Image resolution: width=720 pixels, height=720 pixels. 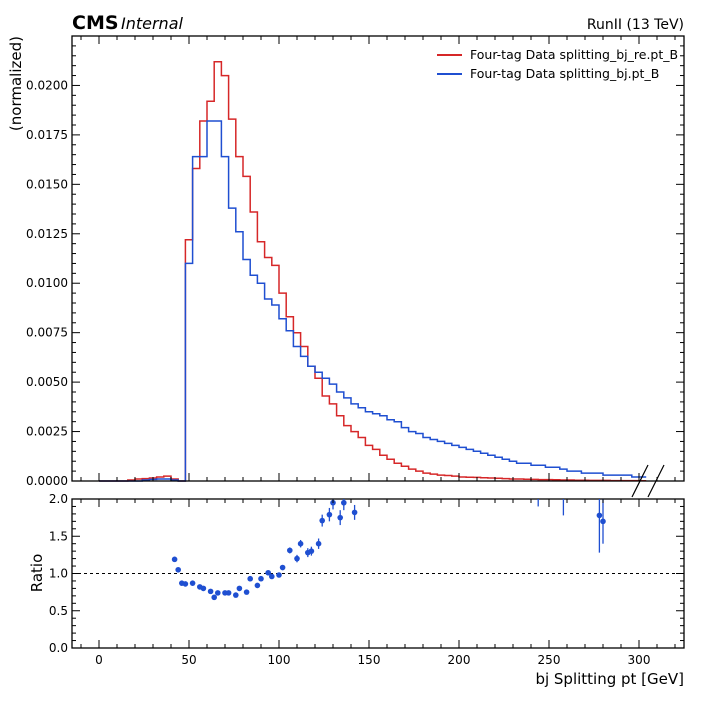 What do you see at coordinates (188, 660) in the screenshot?
I see `bottom-xtick-label: 50` at bounding box center [188, 660].